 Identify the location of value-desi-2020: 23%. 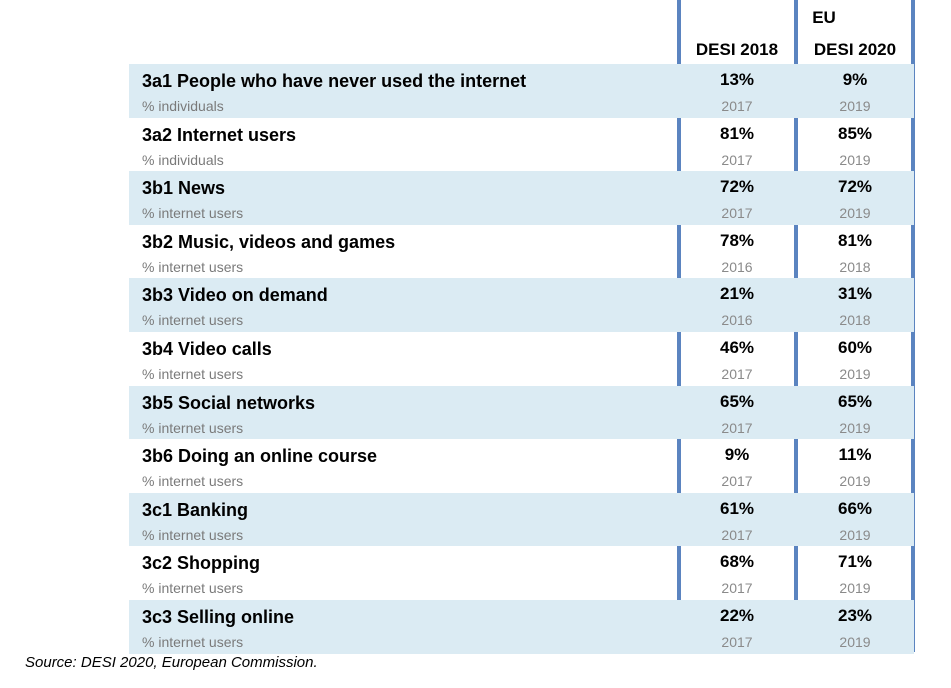
(855, 615).